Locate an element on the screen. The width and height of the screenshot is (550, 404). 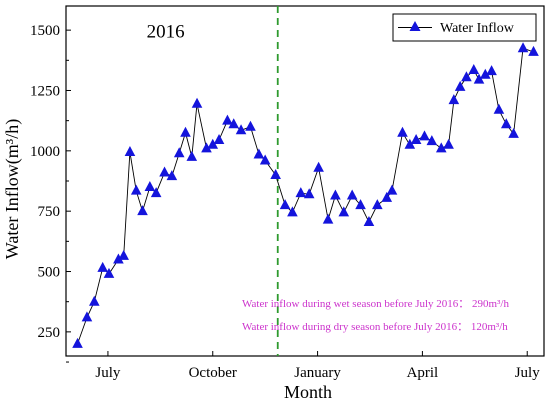
legend-label: Water Inflow is located at coordinates (477, 28).